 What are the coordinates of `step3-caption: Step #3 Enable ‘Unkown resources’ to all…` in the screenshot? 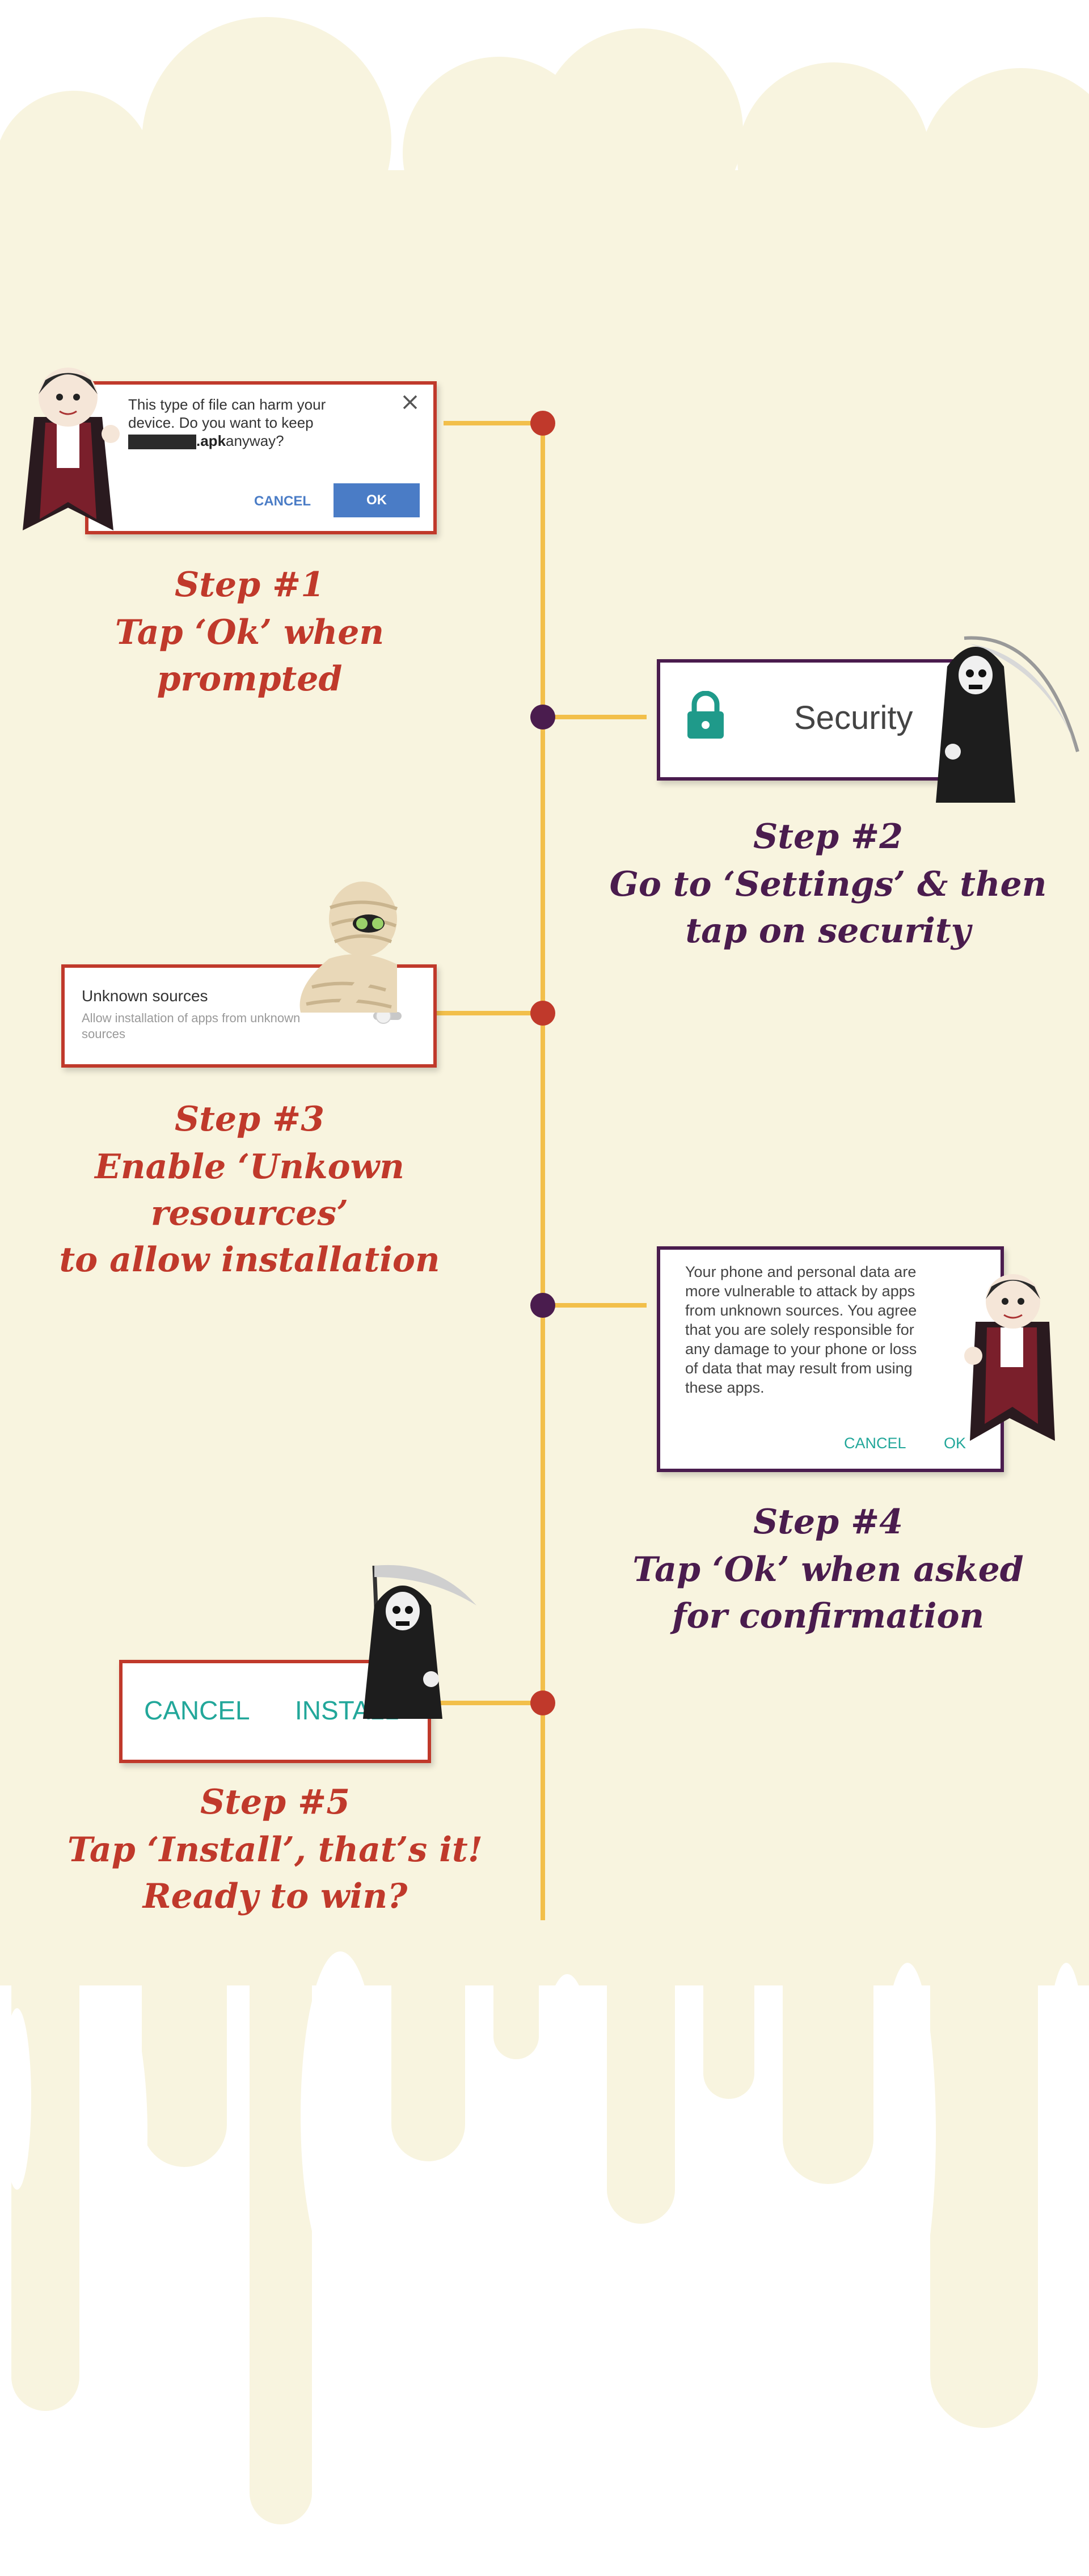 It's located at (249, 1189).